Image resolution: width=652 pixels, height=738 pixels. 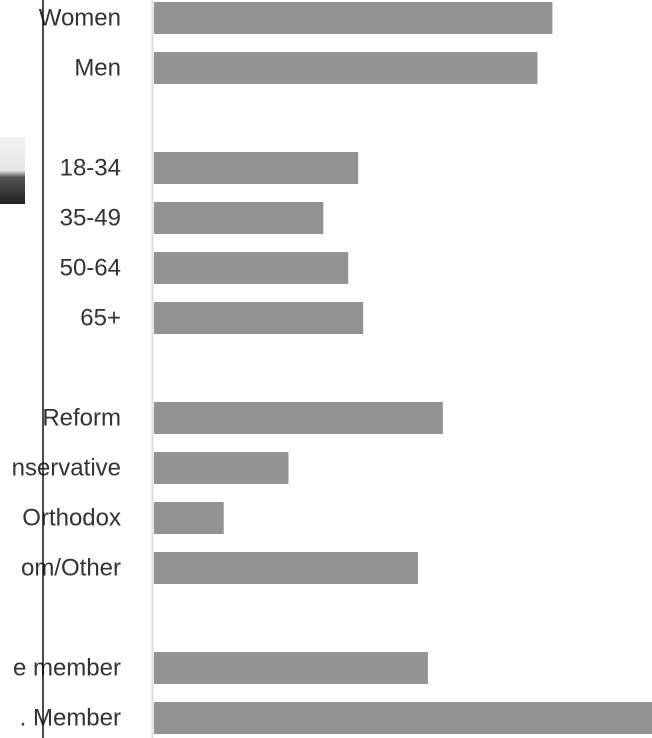 I want to click on category-label: Men, so click(x=97, y=67).